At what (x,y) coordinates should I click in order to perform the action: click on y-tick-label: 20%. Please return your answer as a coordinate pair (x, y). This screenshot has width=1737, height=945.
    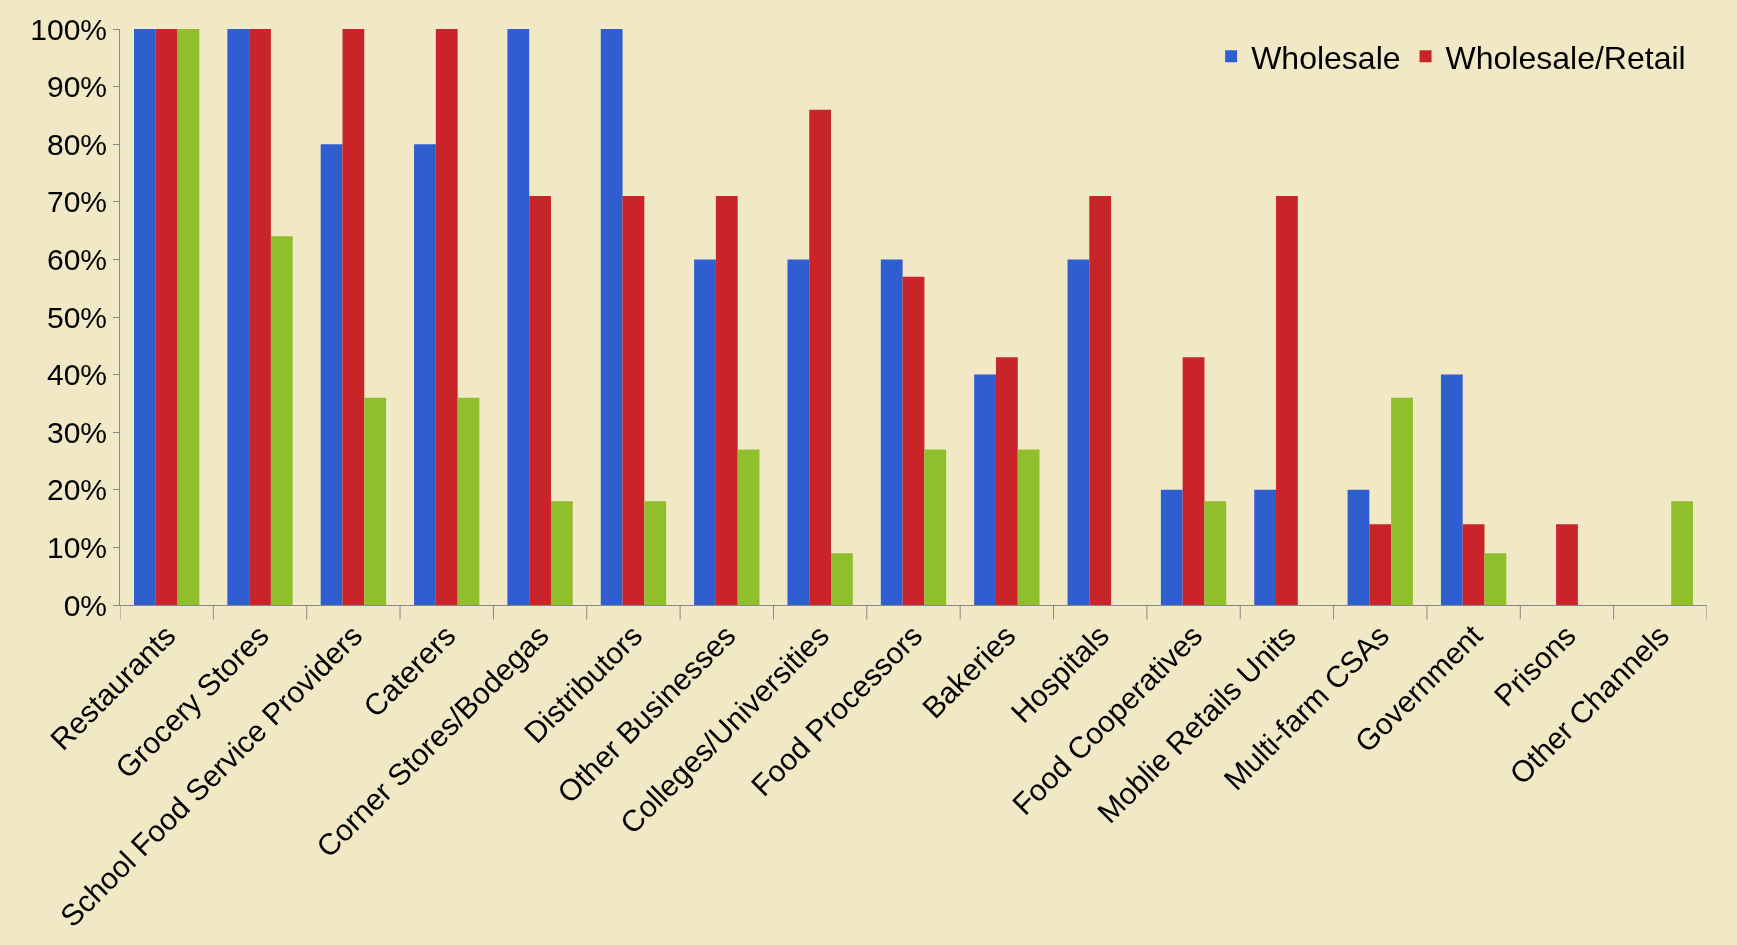
    Looking at the image, I should click on (76, 490).